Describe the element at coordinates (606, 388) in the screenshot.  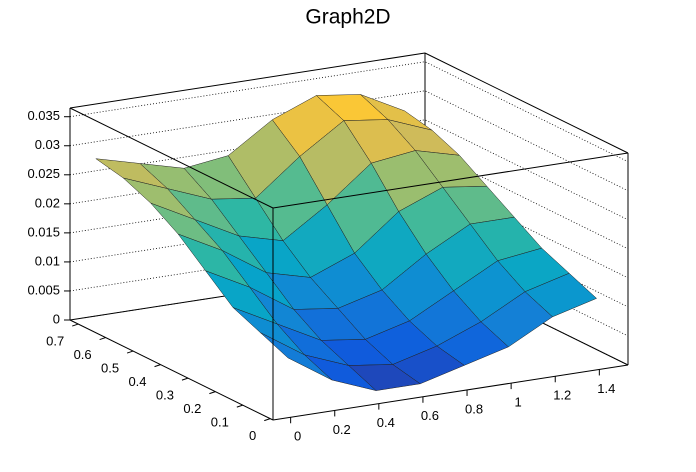
I see `x-tick-label: 1.4` at that location.